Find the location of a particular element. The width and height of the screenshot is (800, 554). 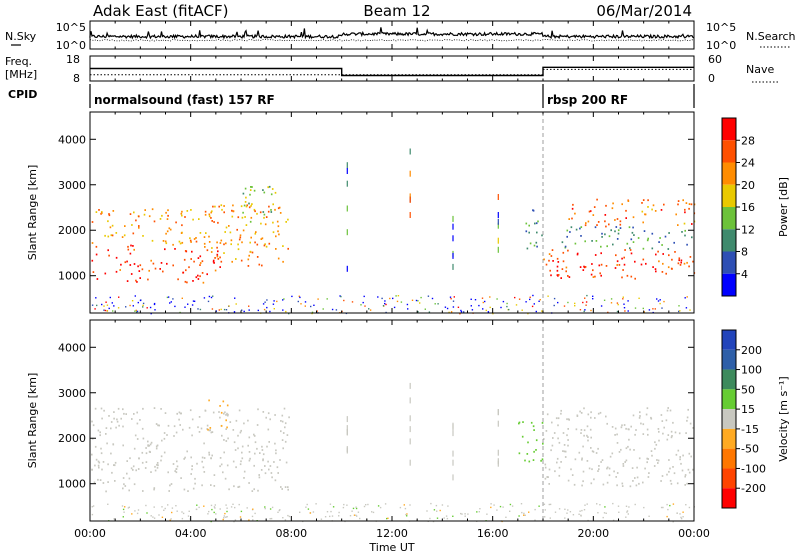

station-title: Adak East (fitACF) is located at coordinates (160, 11).